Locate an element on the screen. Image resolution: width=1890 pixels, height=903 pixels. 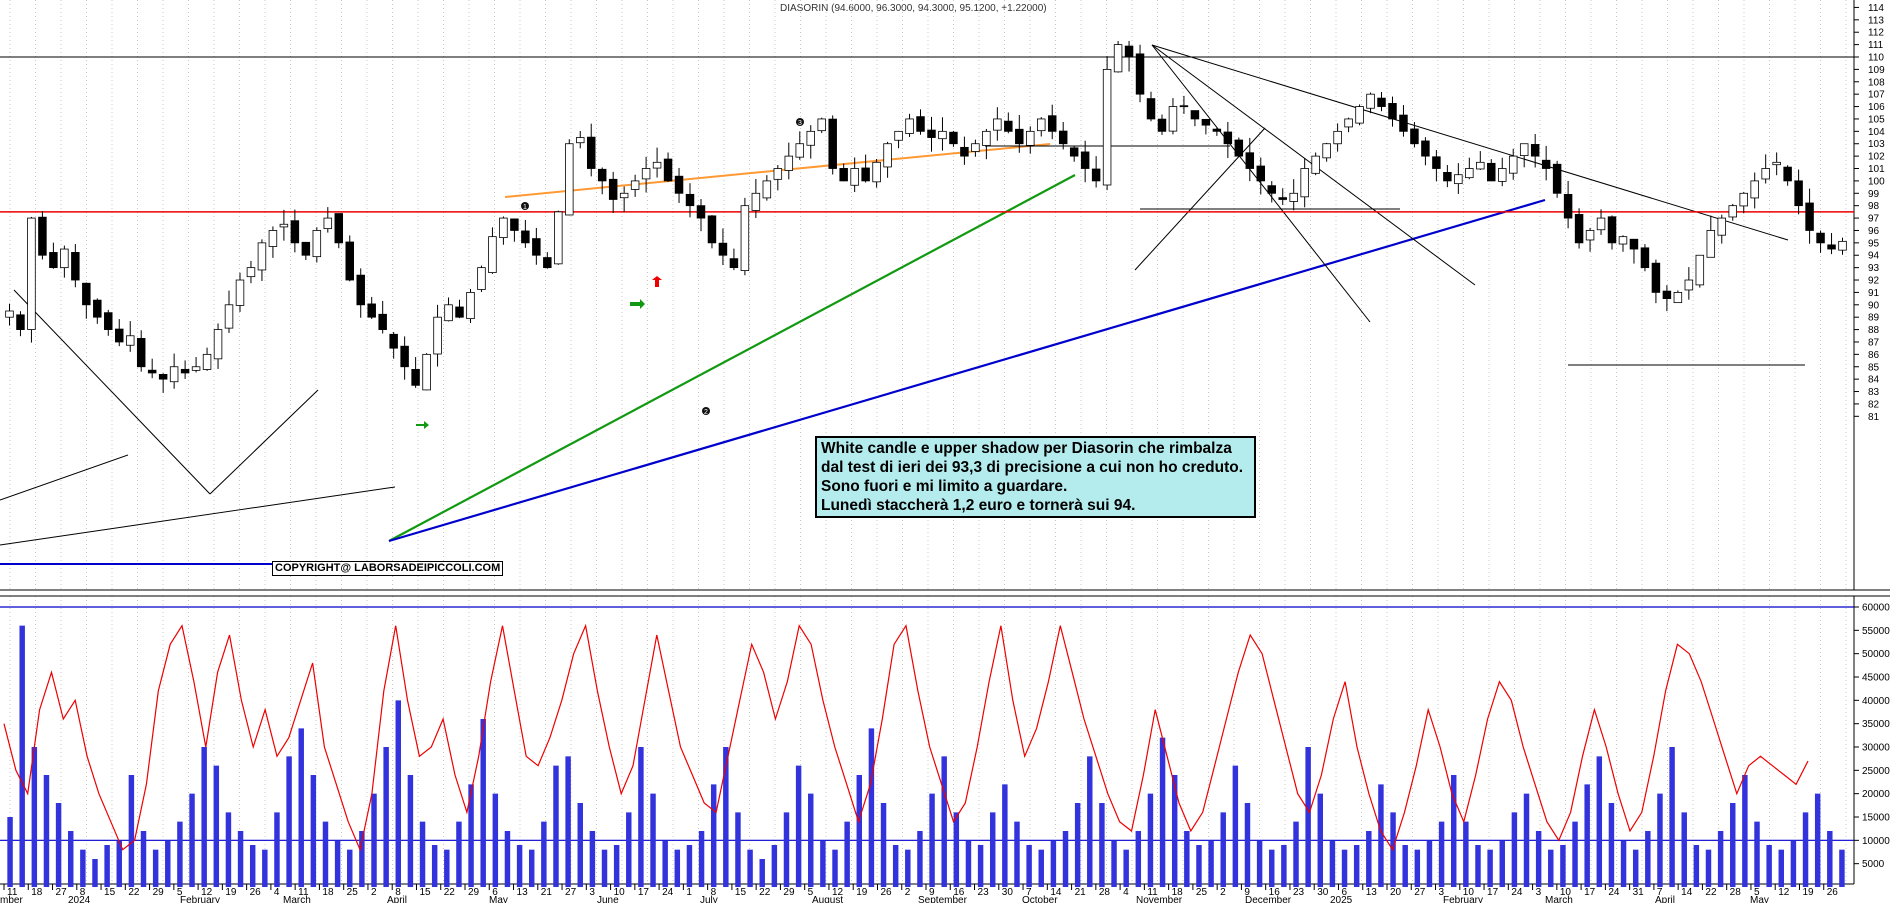
price-tick-label: 100 is located at coordinates (1876, 181).